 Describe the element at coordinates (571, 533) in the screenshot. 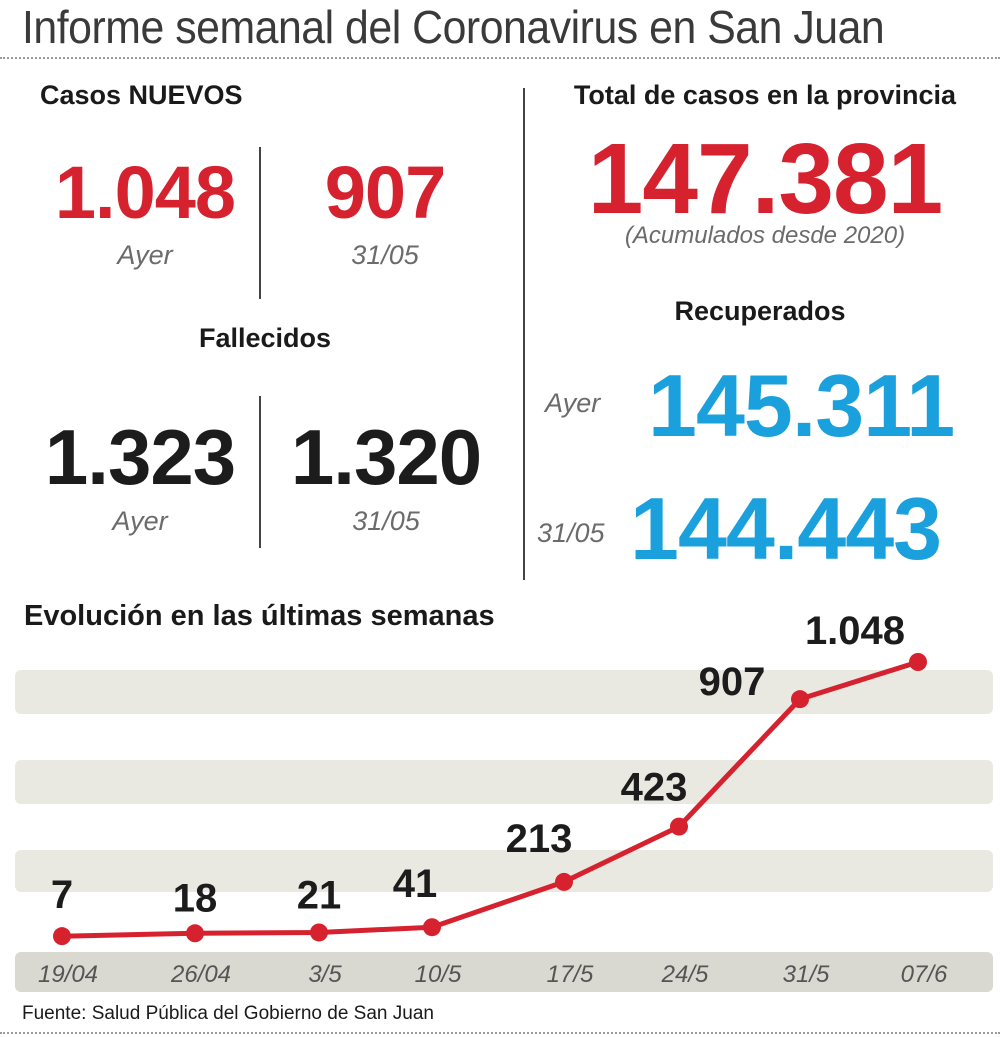

I see `recuperados-prev-label: 31/05` at that location.